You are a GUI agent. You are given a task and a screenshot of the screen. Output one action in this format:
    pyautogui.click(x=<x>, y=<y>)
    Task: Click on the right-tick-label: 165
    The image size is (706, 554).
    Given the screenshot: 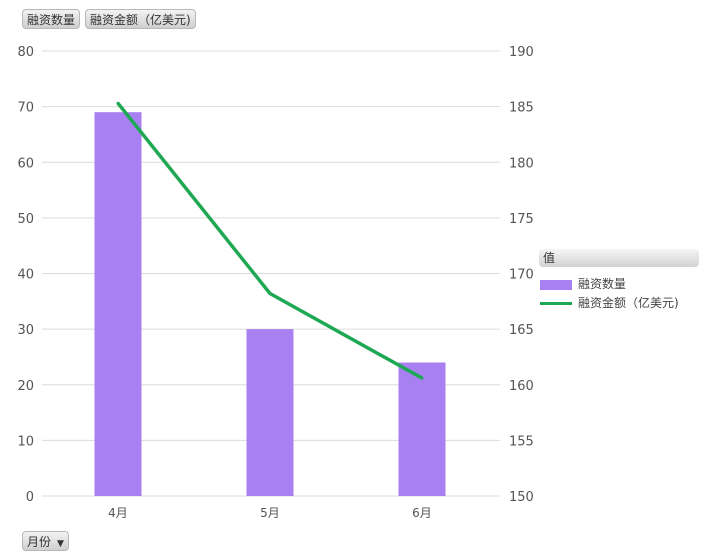 What is the action you would take?
    pyautogui.click(x=521, y=330)
    